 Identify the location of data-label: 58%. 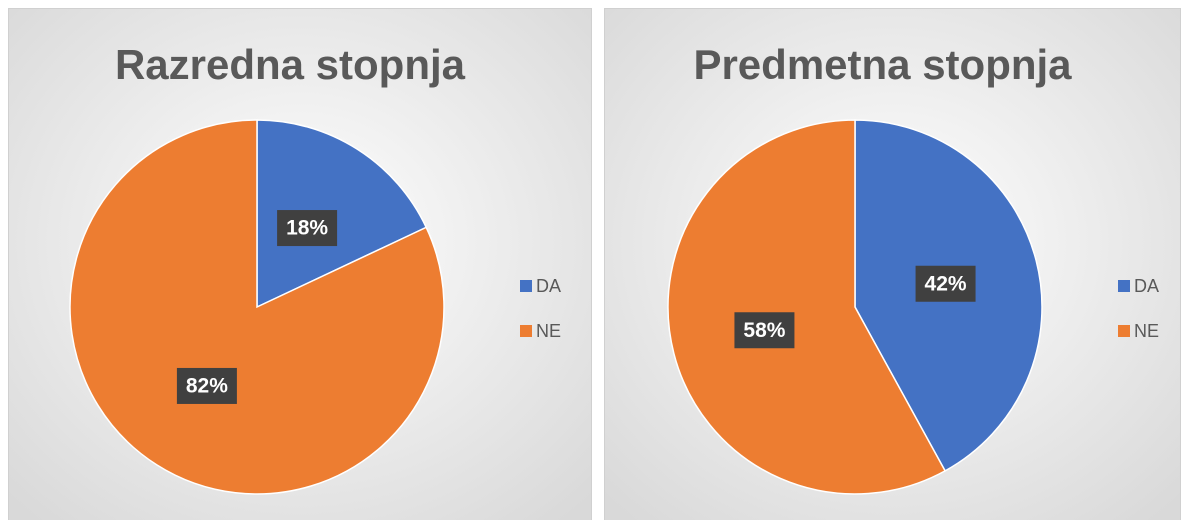
(764, 330).